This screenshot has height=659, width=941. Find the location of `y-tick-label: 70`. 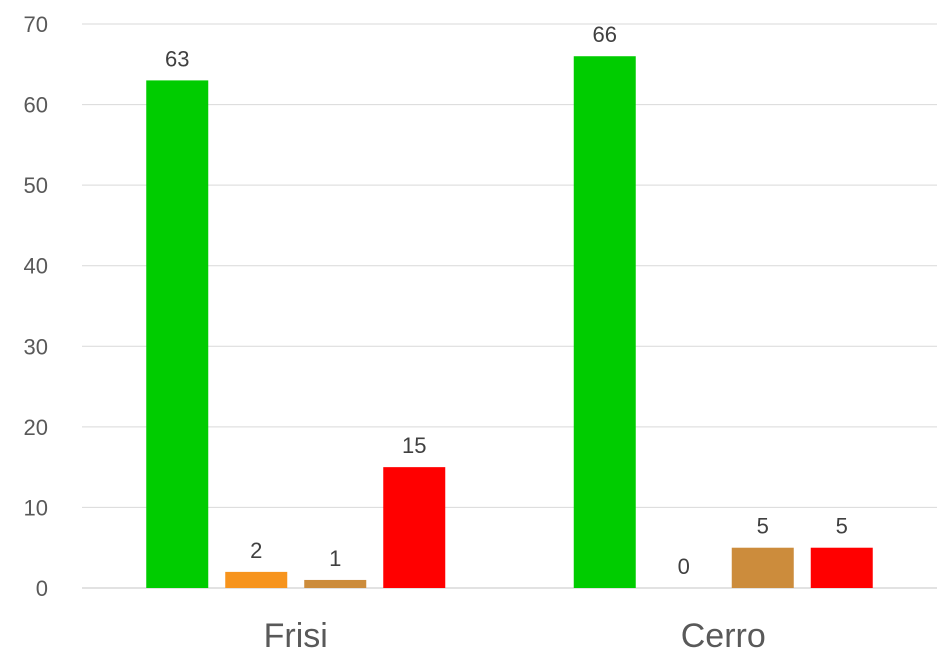

y-tick-label: 70 is located at coordinates (36, 24).